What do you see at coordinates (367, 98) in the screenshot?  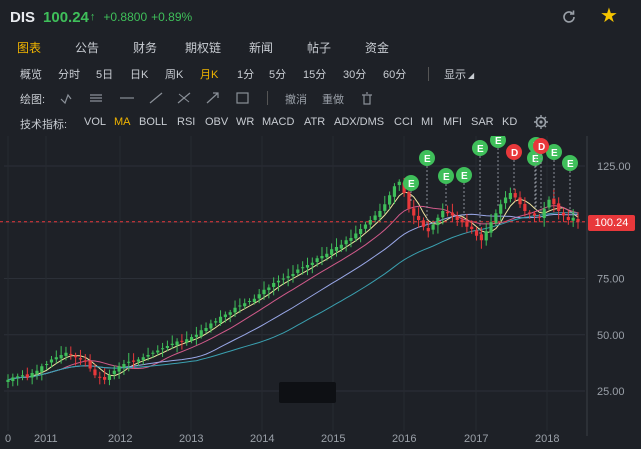 I see `trash-icon` at bounding box center [367, 98].